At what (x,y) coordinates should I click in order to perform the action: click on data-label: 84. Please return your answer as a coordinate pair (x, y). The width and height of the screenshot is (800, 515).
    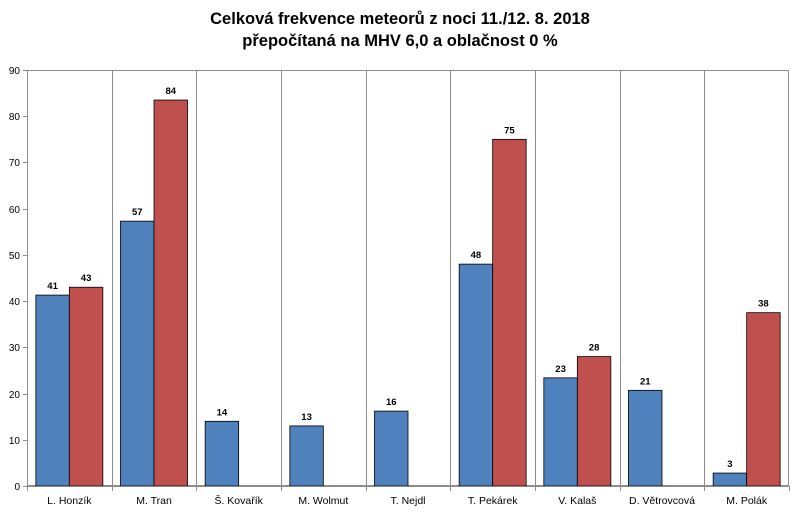
    Looking at the image, I should click on (170, 91).